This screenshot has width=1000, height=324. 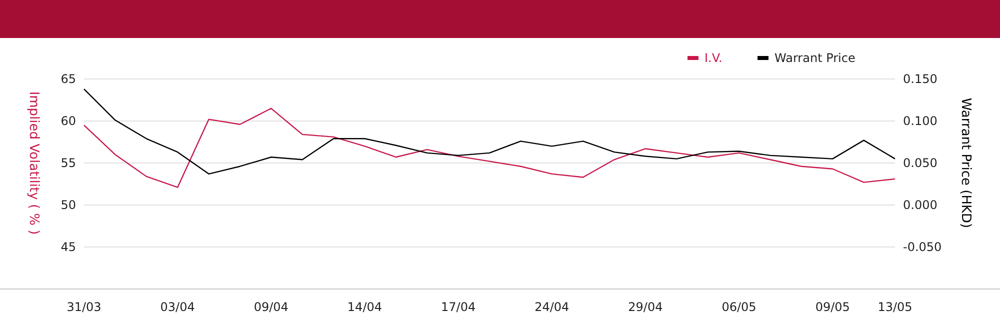 What do you see at coordinates (68, 247) in the screenshot?
I see `y-tick-label: 45` at bounding box center [68, 247].